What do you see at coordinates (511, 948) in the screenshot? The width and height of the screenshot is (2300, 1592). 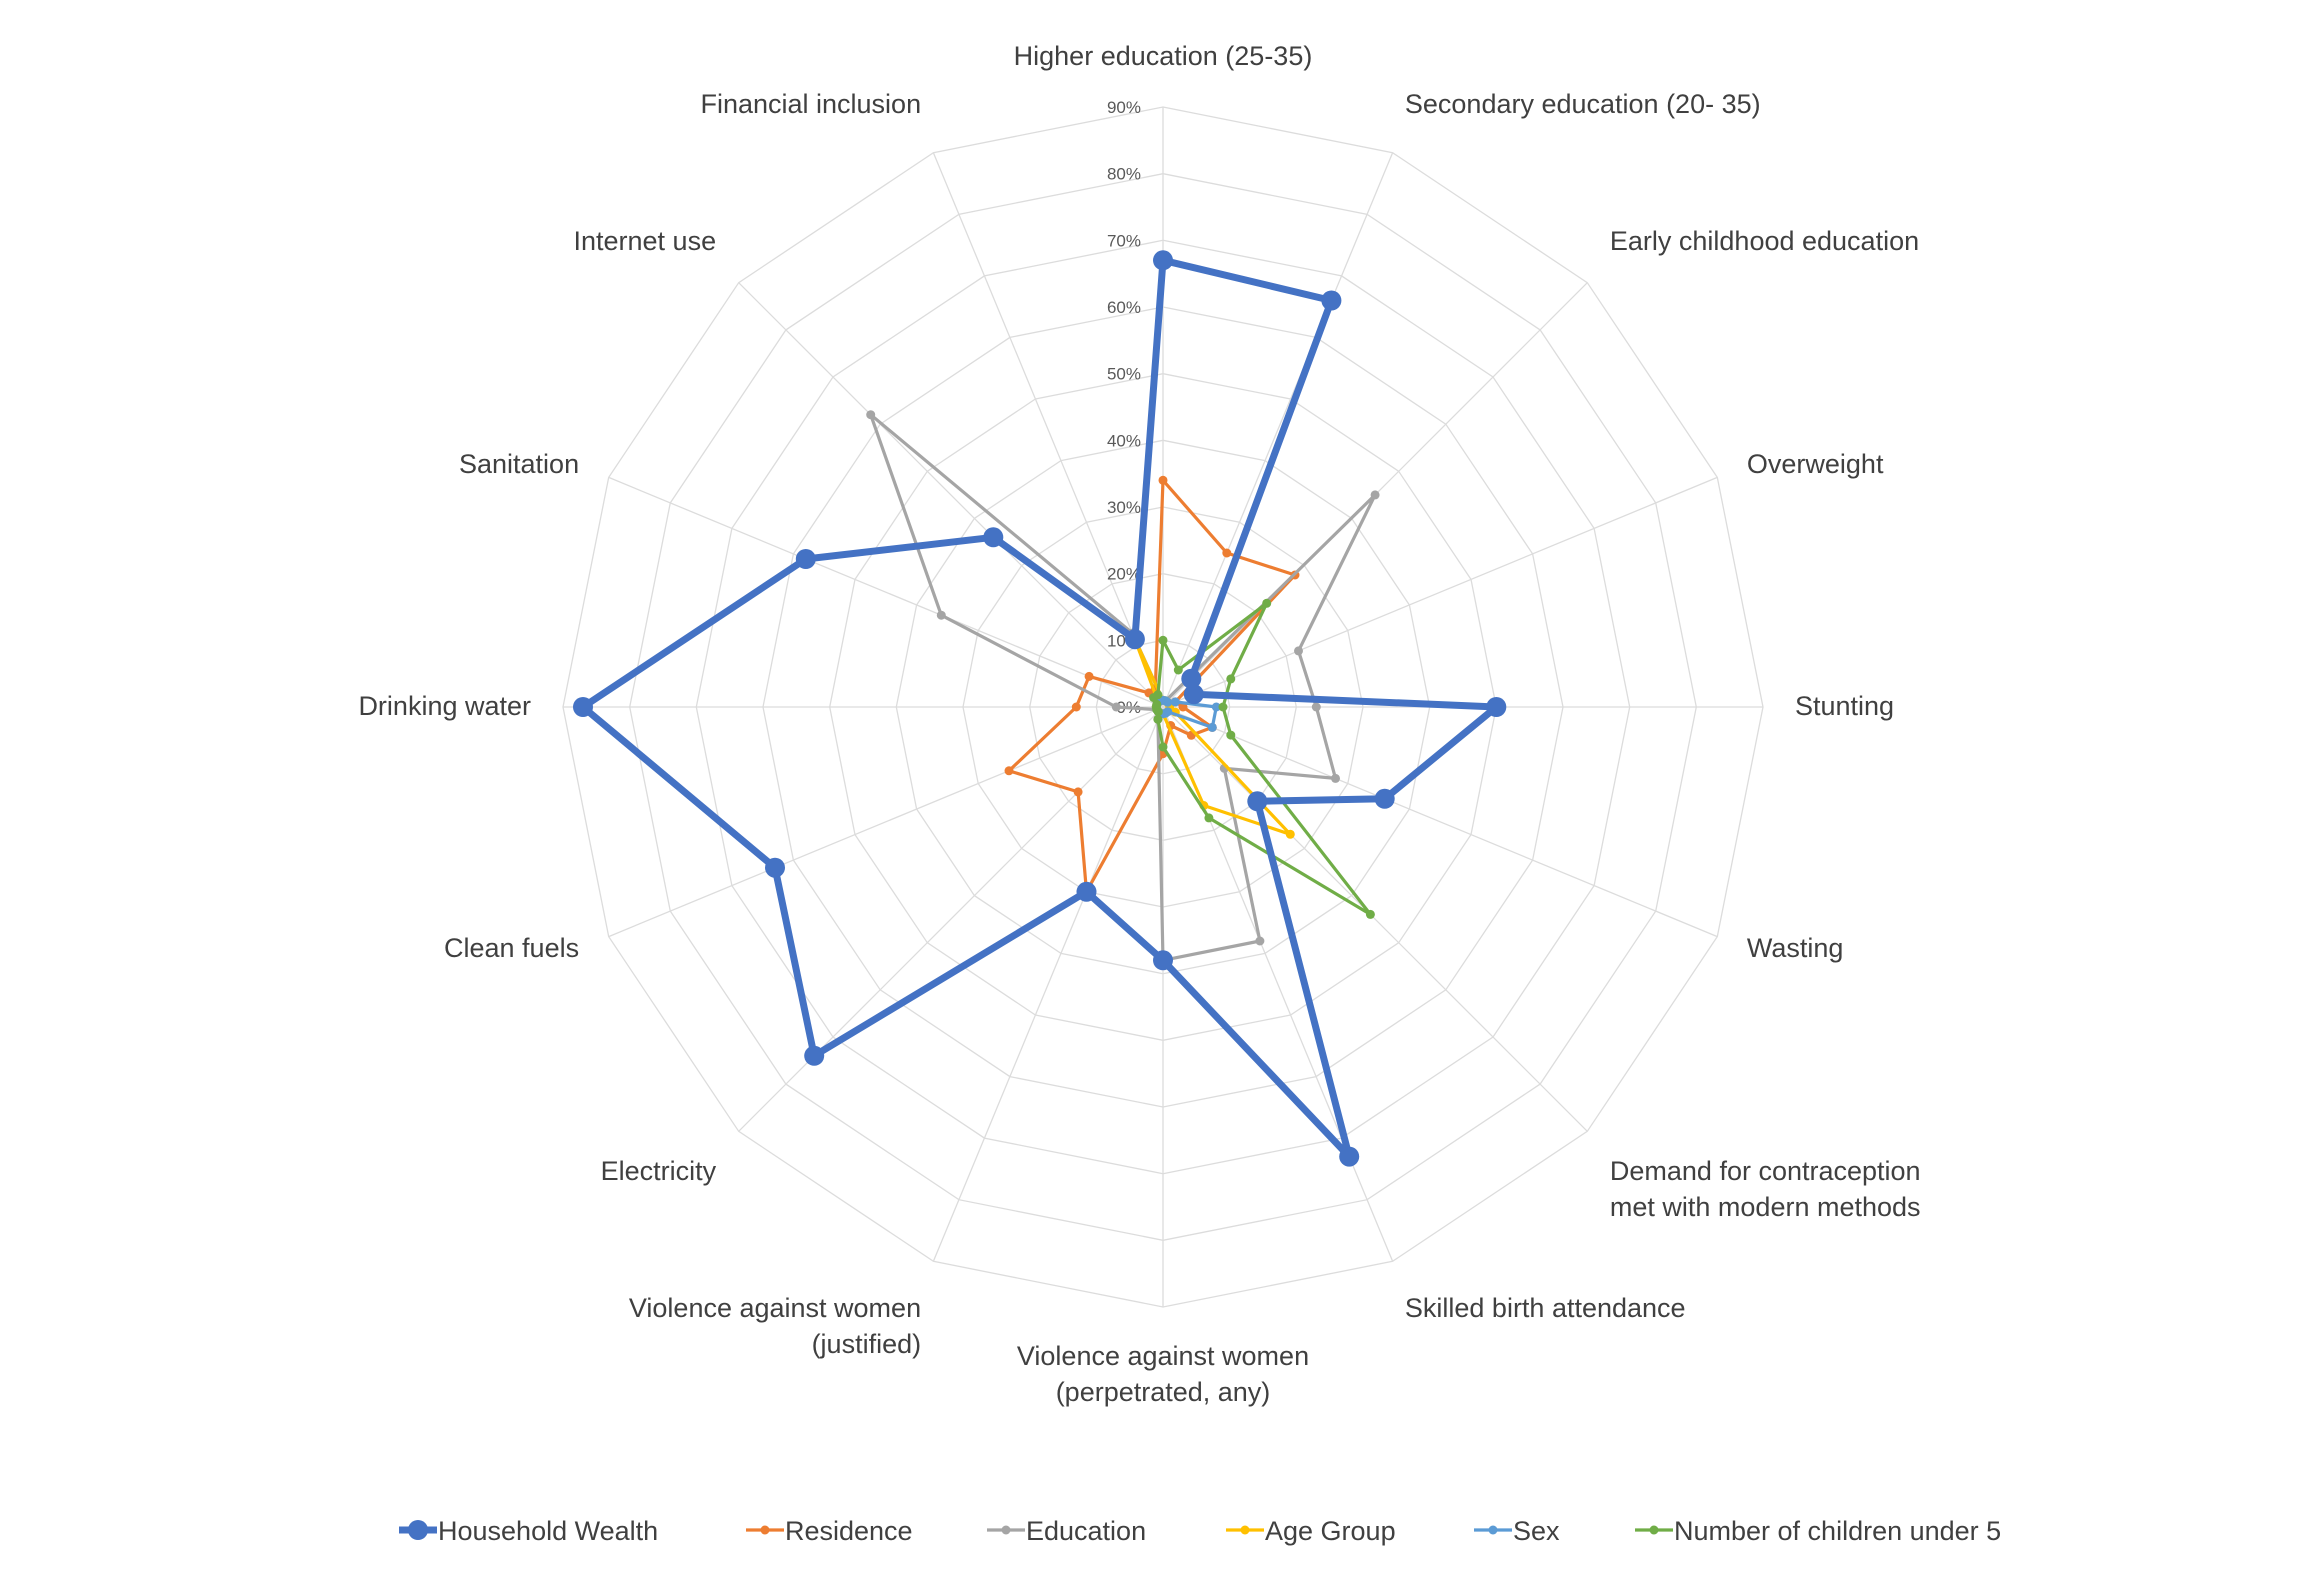 I see `axis-label: Clean fuels` at bounding box center [511, 948].